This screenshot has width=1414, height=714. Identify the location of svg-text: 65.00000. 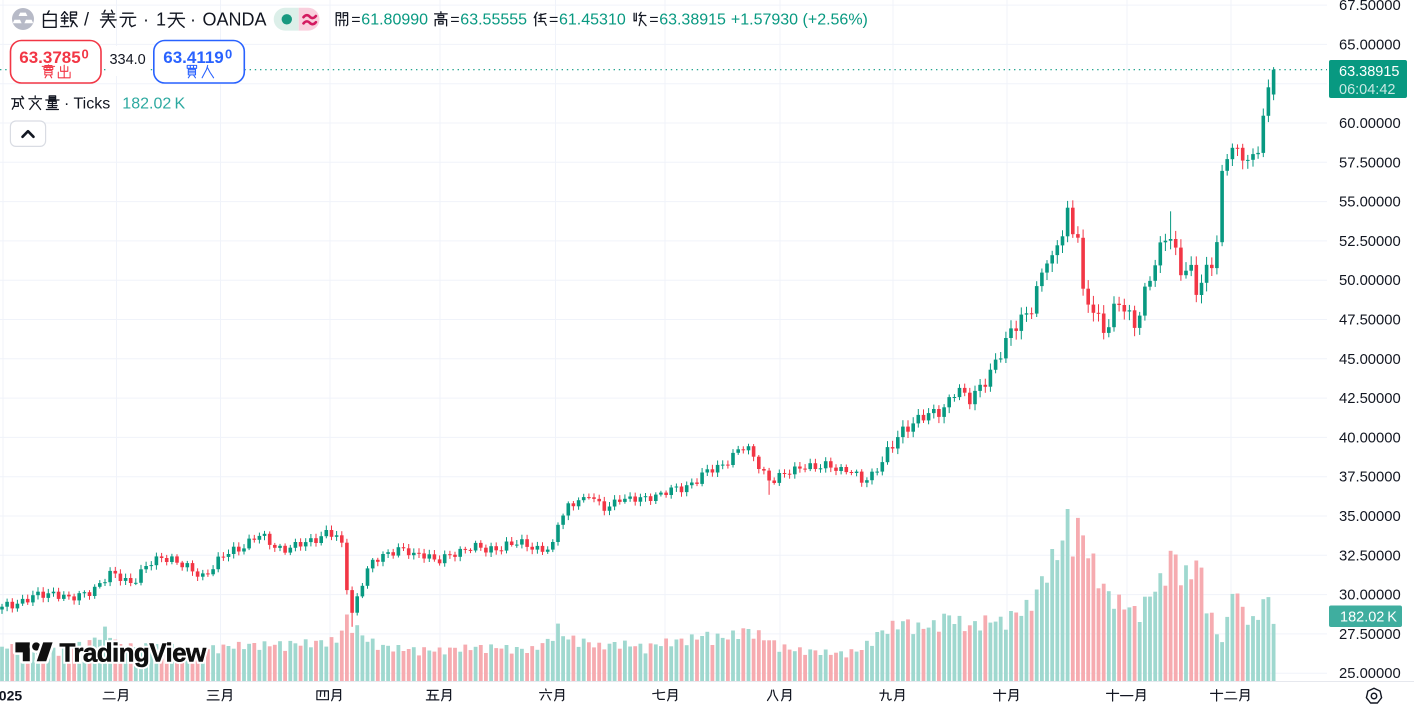
(1370, 45).